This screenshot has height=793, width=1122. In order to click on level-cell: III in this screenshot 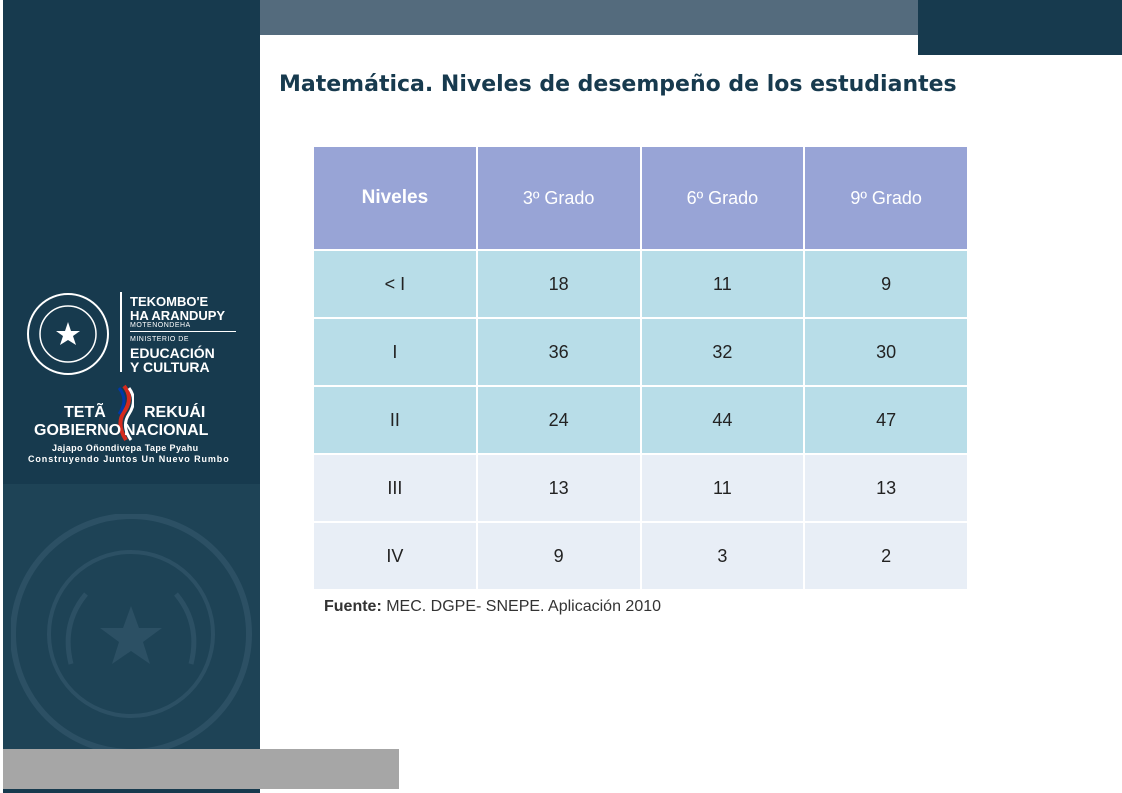, I will do `click(395, 487)`.